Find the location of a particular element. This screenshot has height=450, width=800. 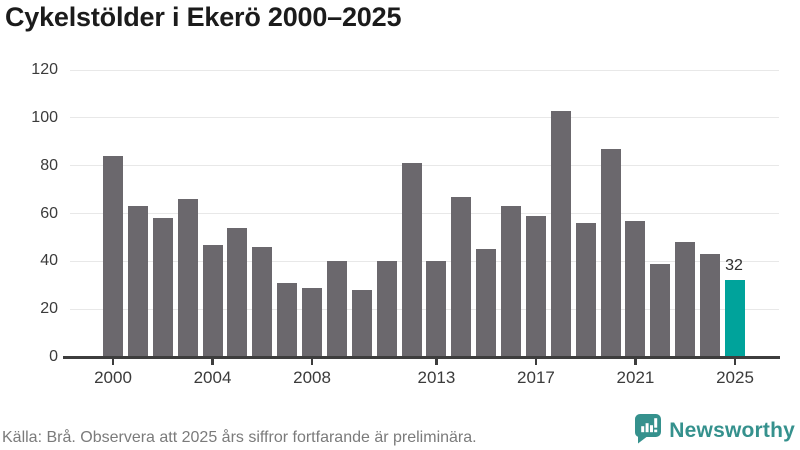

x-axis-label: 2021 is located at coordinates (635, 377).